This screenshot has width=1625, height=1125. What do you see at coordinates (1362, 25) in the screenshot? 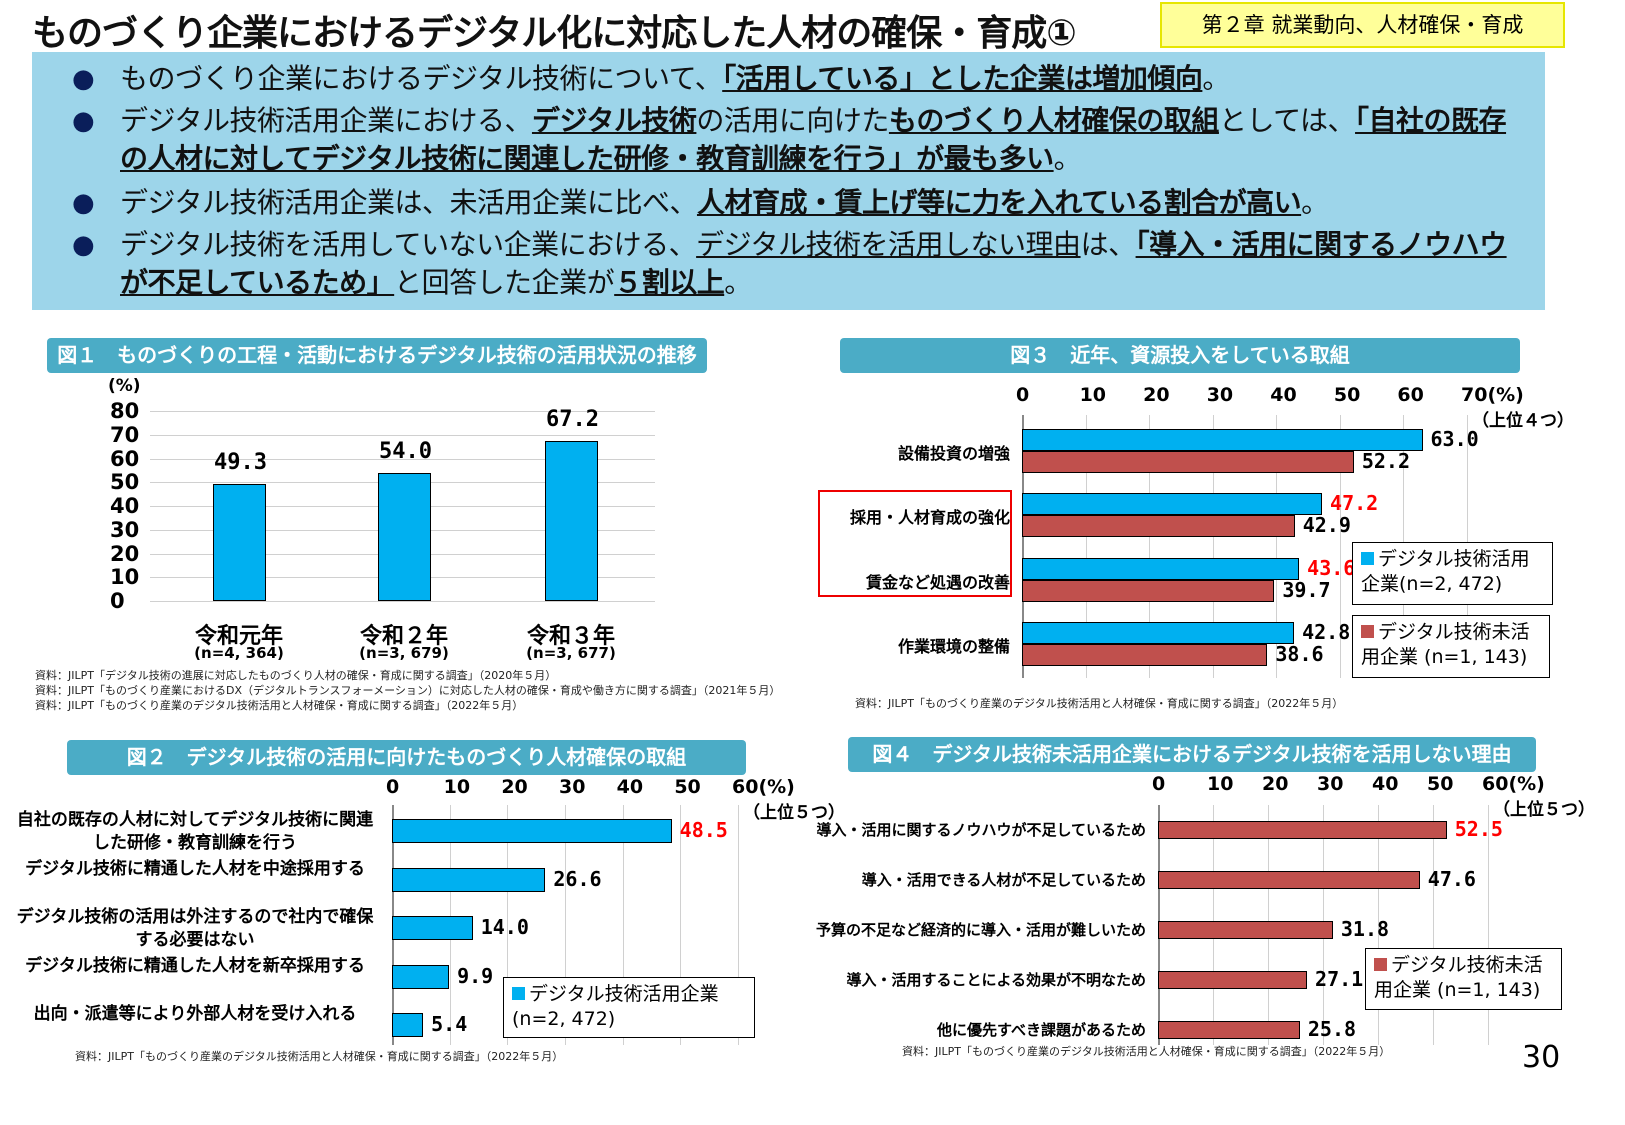
I see `chapter-label: 第２章 就業動向、人材確保・育成` at bounding box center [1362, 25].